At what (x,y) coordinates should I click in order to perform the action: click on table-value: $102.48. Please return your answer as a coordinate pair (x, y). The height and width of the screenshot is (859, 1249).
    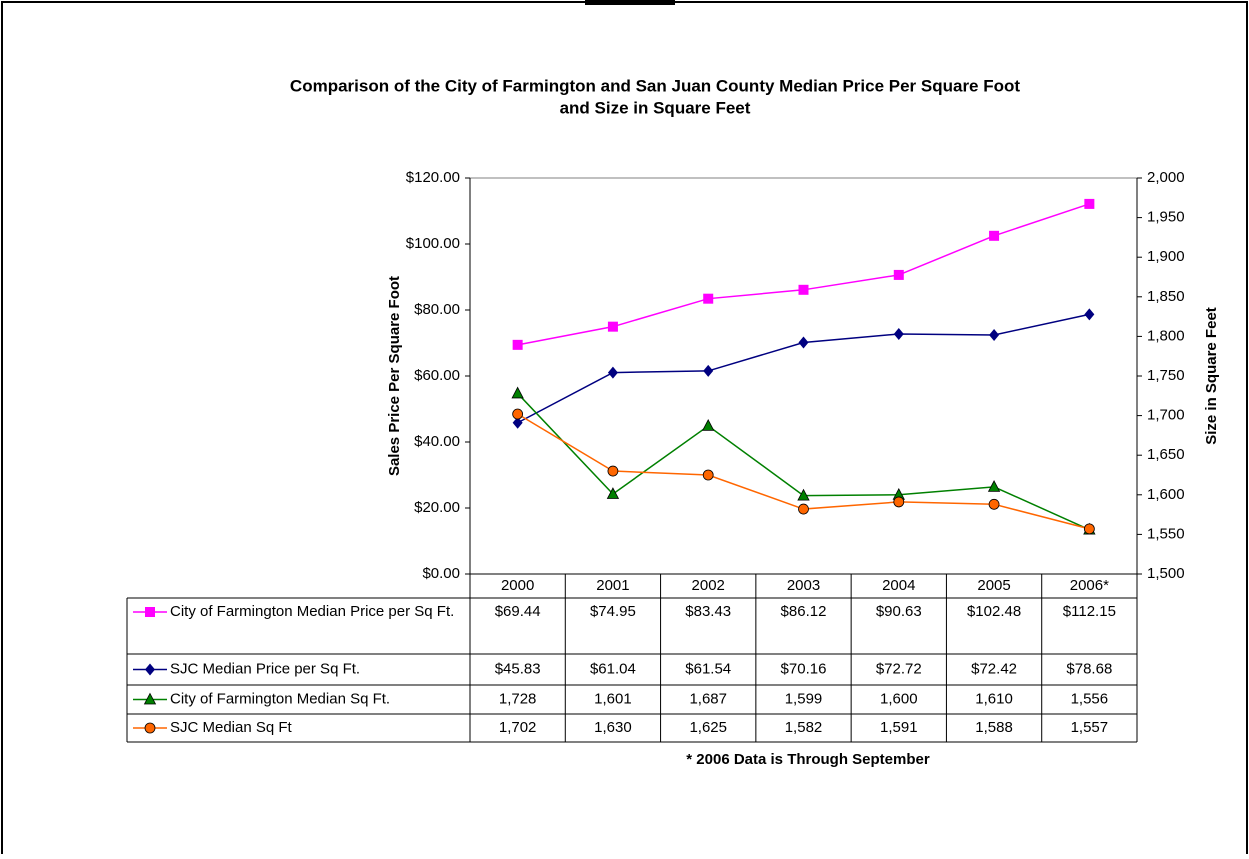
    Looking at the image, I should click on (994, 611).